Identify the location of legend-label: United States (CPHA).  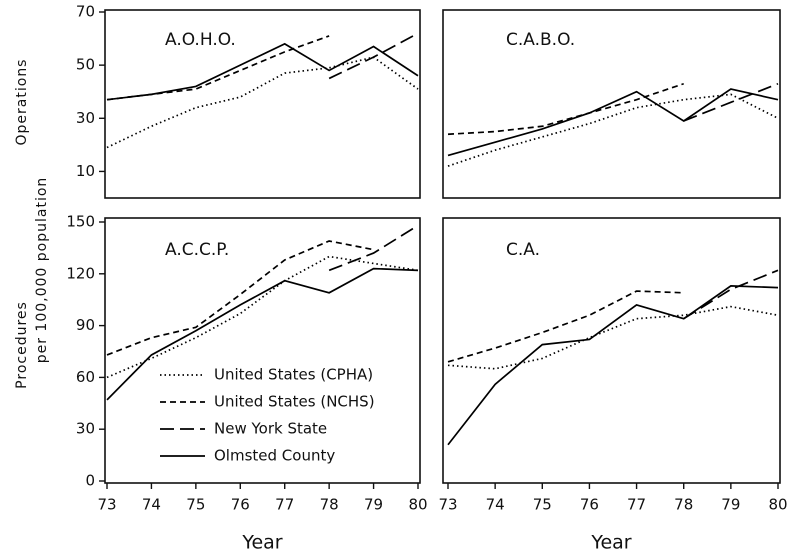
(293, 375).